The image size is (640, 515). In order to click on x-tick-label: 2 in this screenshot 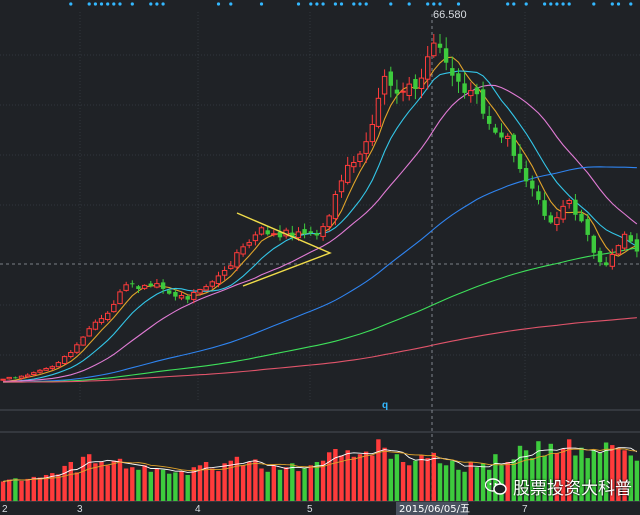, I will do `click(5, 509)`.